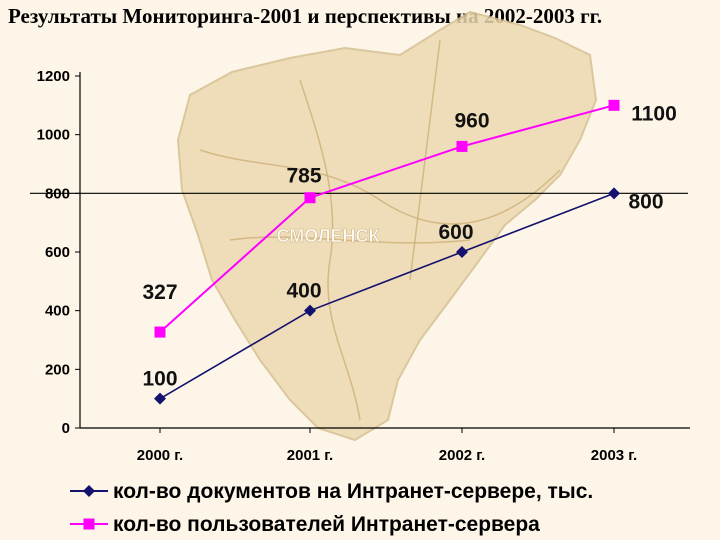 The width and height of the screenshot is (720, 540). What do you see at coordinates (645, 201) in the screenshot?
I see `data-label-series-1: 800` at bounding box center [645, 201].